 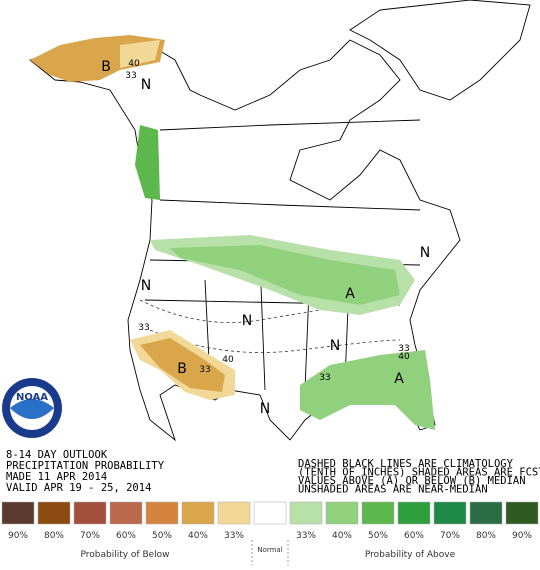 I want to click on outlook-line: MADE 11 APR 2014, so click(x=56, y=477).